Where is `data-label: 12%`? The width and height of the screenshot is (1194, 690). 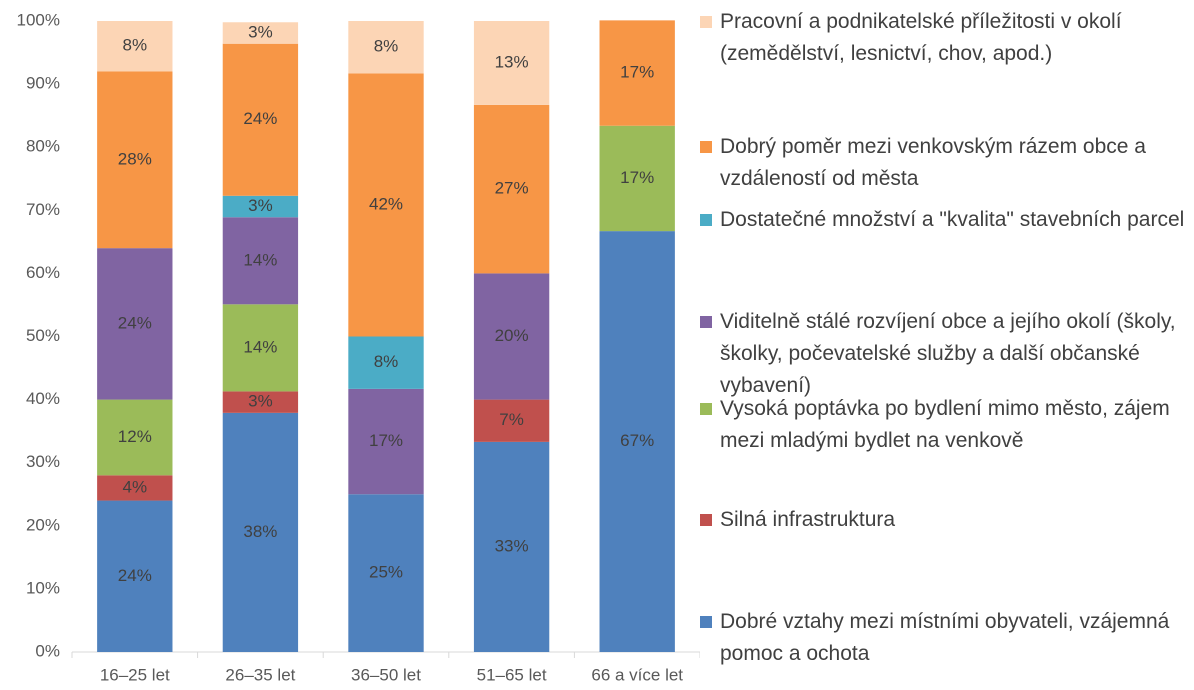 data-label: 12% is located at coordinates (135, 436).